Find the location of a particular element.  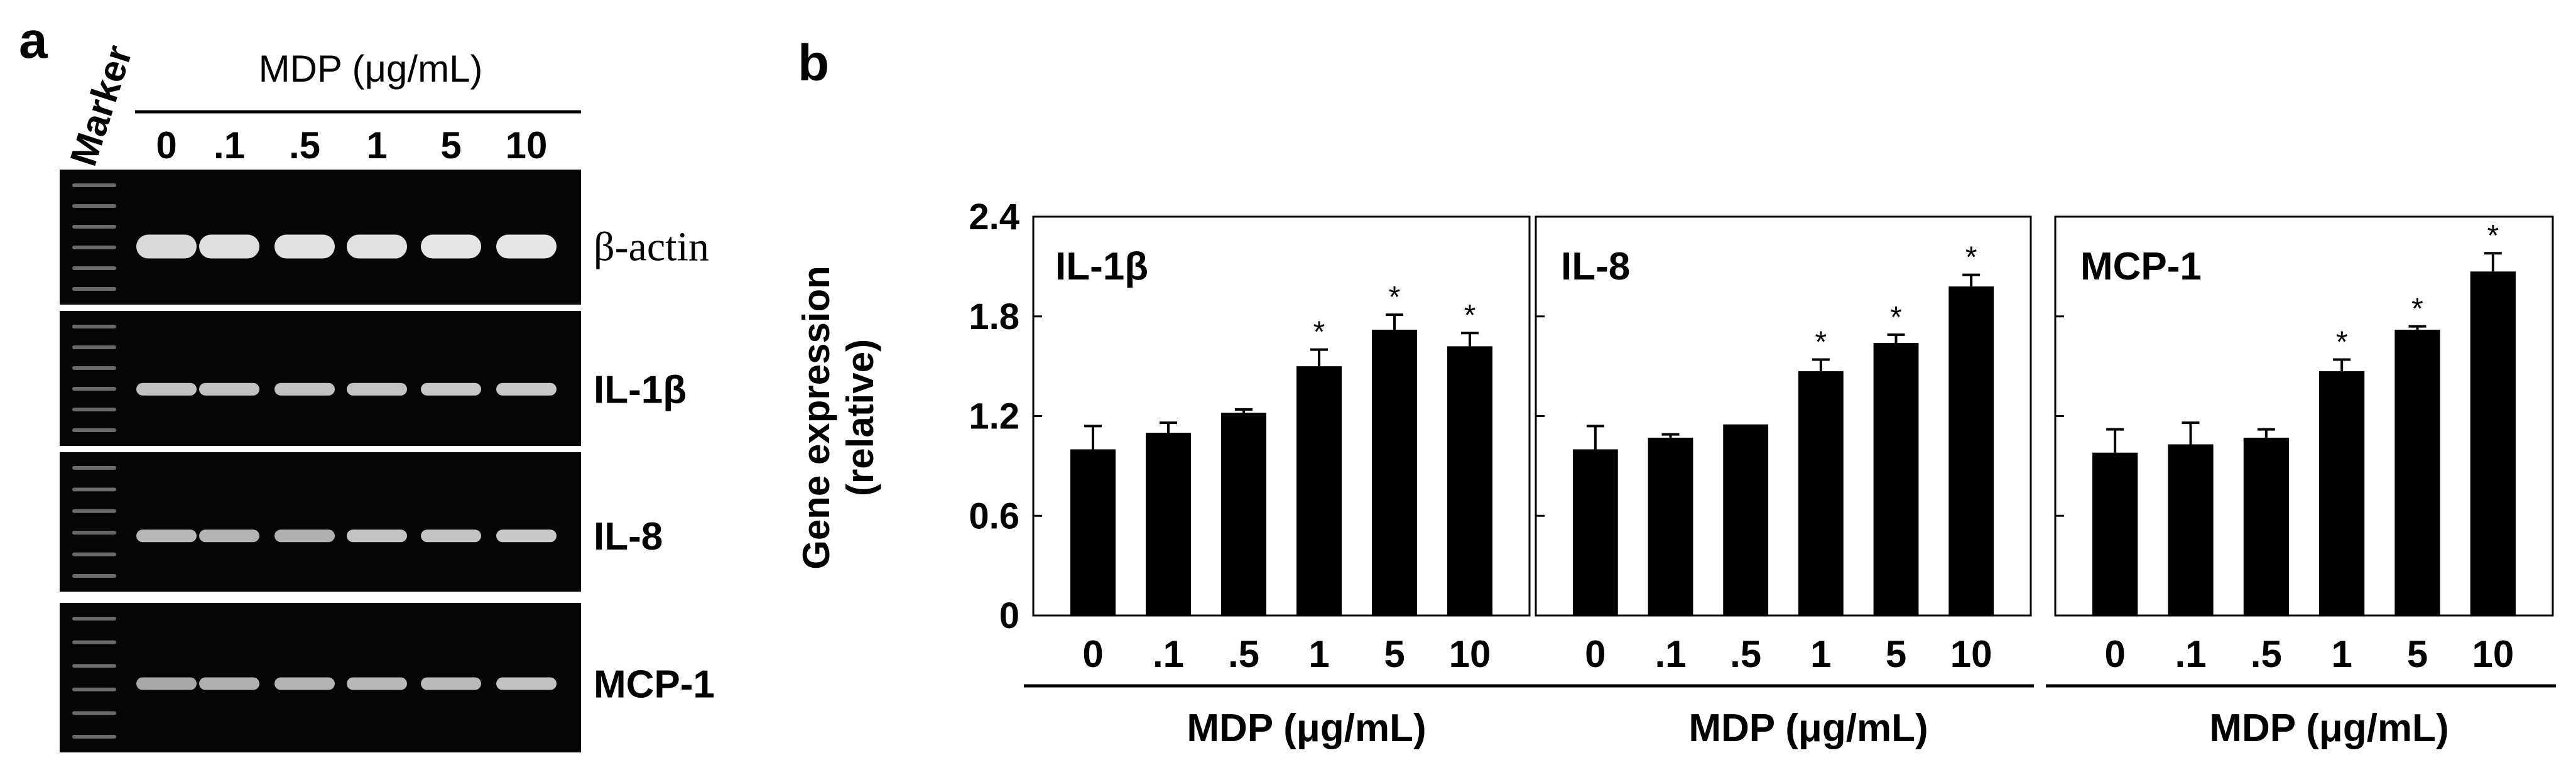

gel-dose-label: .1 is located at coordinates (229, 145).